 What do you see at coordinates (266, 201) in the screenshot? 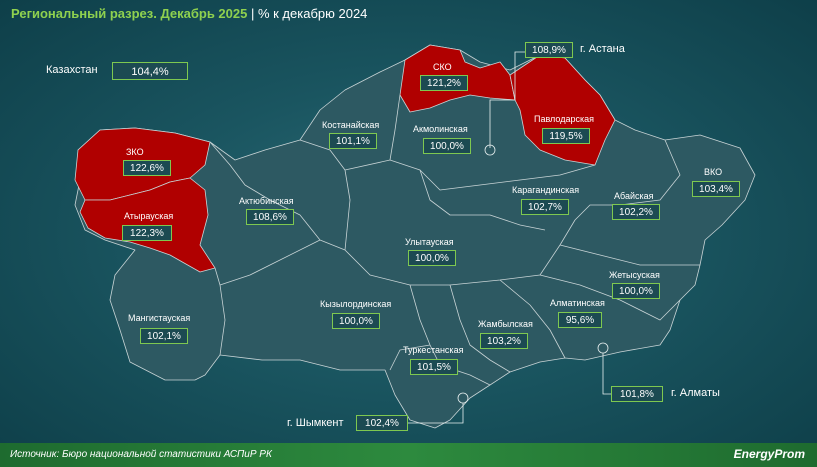
I see `label-aktobe: Актюбинская` at bounding box center [266, 201].